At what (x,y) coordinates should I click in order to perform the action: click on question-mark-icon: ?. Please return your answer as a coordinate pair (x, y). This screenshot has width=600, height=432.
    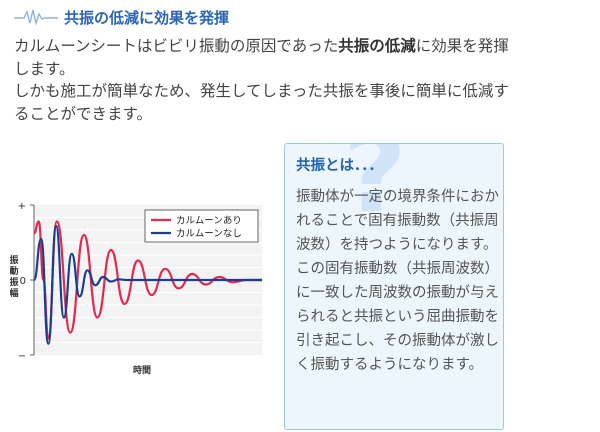
    Looking at the image, I should click on (375, 190).